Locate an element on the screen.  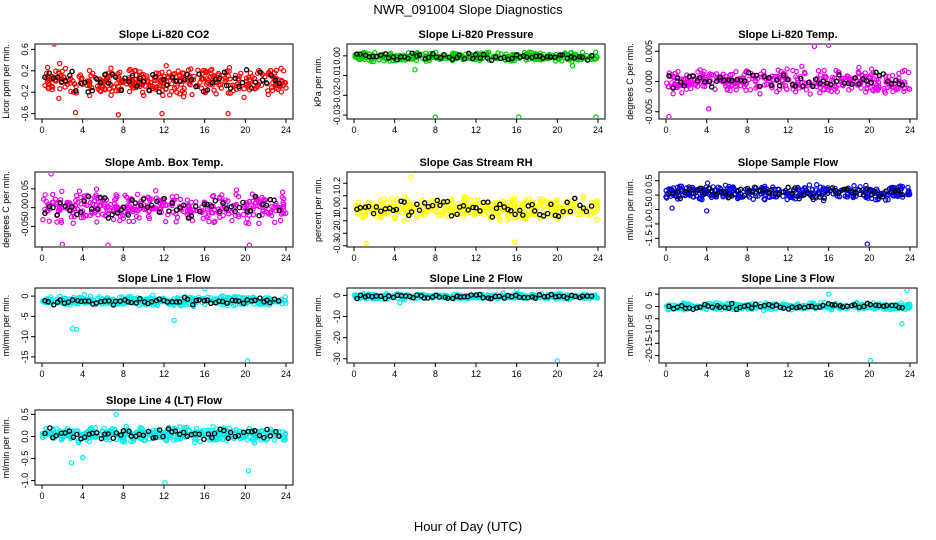
x-tick-label: 24 is located at coordinates (910, 258).